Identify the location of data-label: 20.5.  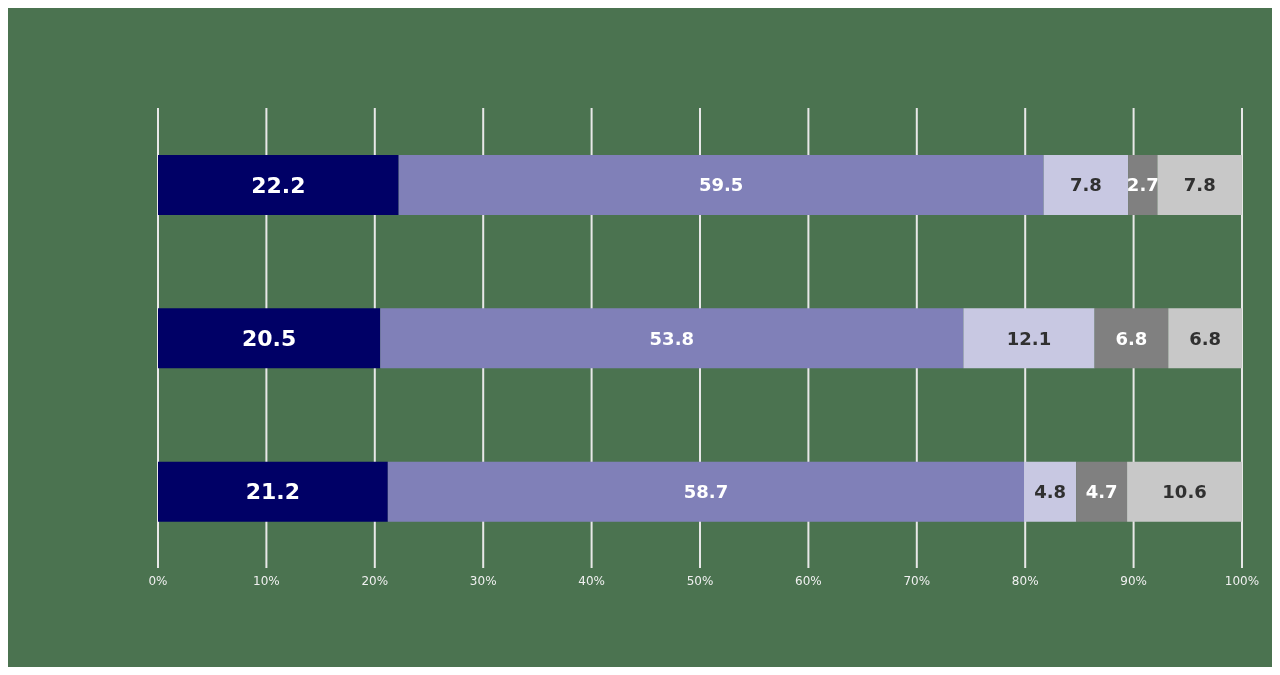
(269, 339).